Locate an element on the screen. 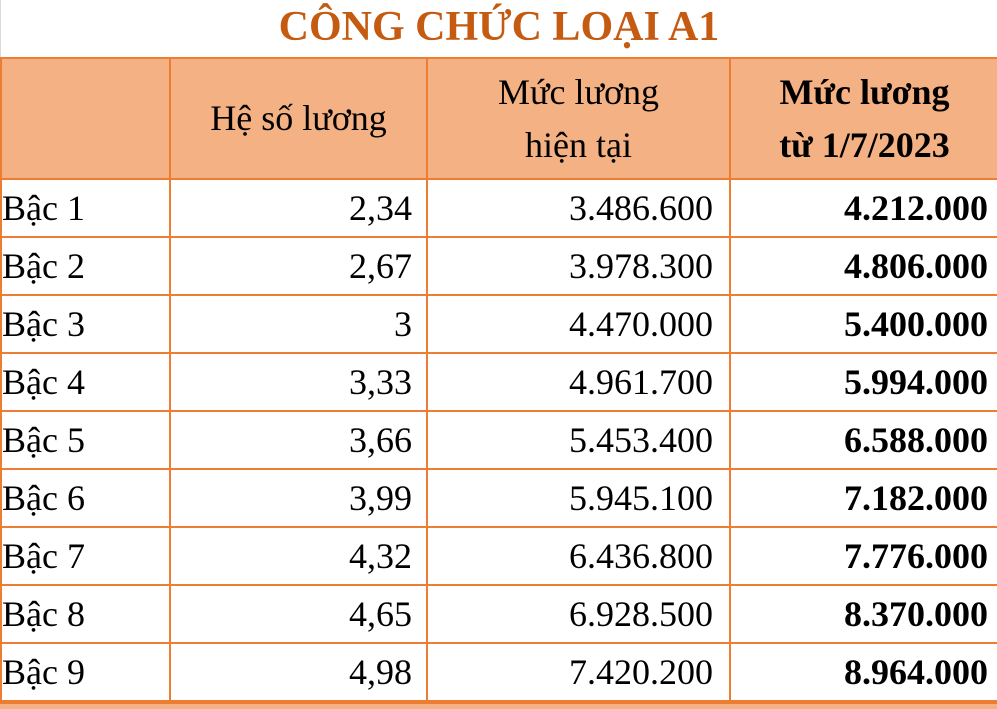 The height and width of the screenshot is (709, 997). header-cell-muc-luong-hien-tai: Mức lương hiện tại is located at coordinates (578, 118).